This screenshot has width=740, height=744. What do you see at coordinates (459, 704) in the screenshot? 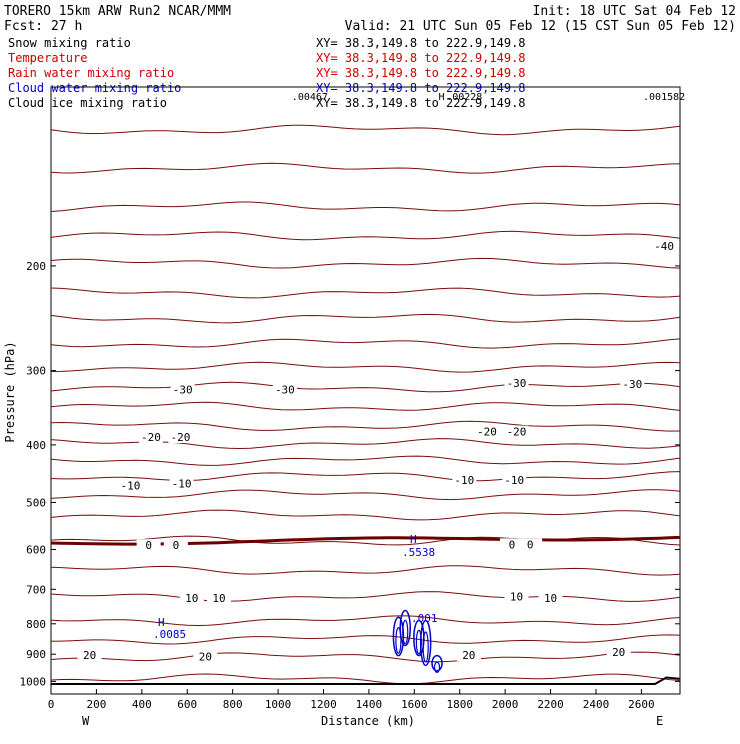
I see `x-tick-label: 1800` at bounding box center [459, 704].